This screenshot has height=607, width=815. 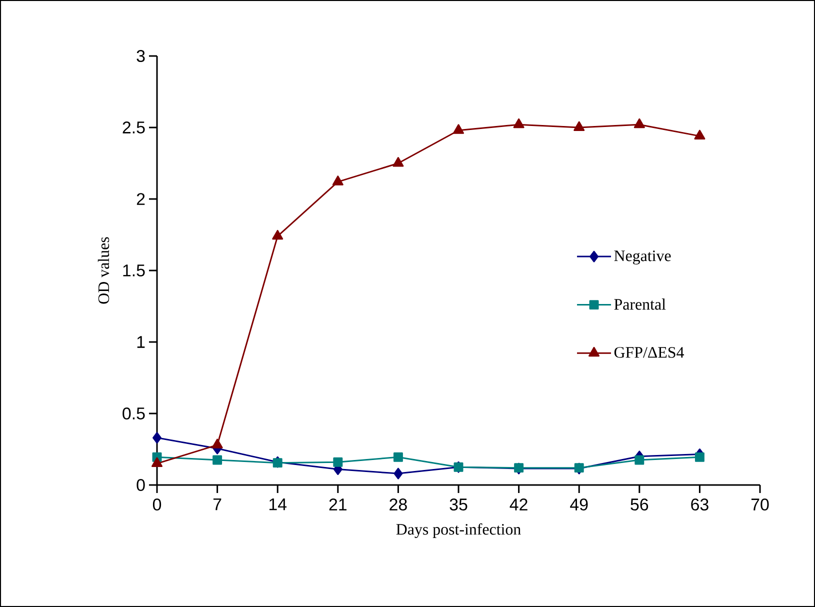 I want to click on y-tick-label: 0.5, so click(x=133, y=413).